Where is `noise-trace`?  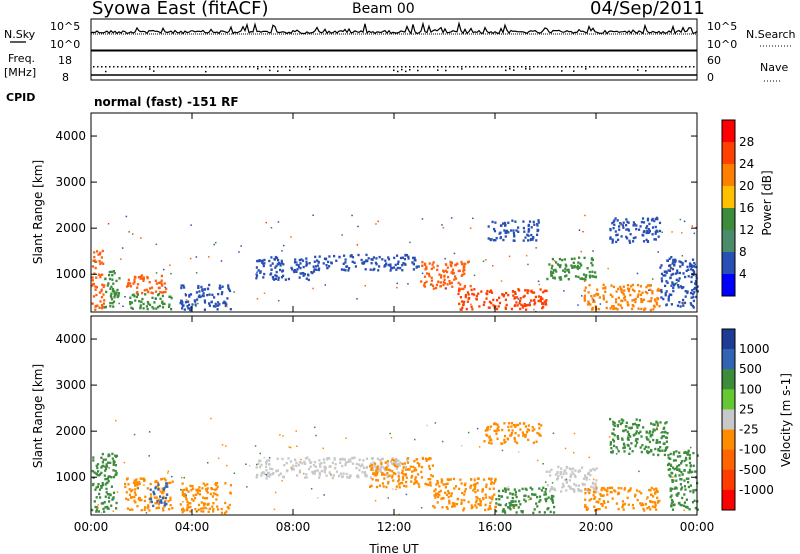 noise-trace is located at coordinates (394, 28).